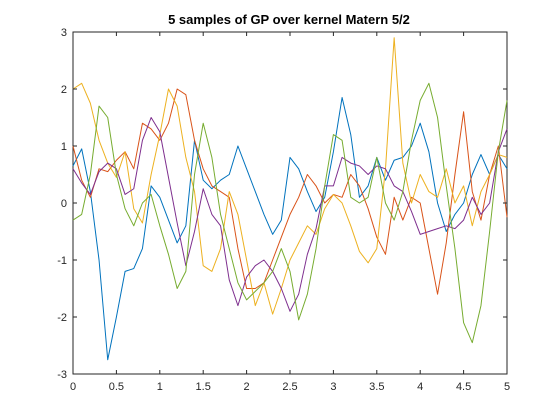  What do you see at coordinates (247, 387) in the screenshot?
I see `x-tick-label: 2` at bounding box center [247, 387].